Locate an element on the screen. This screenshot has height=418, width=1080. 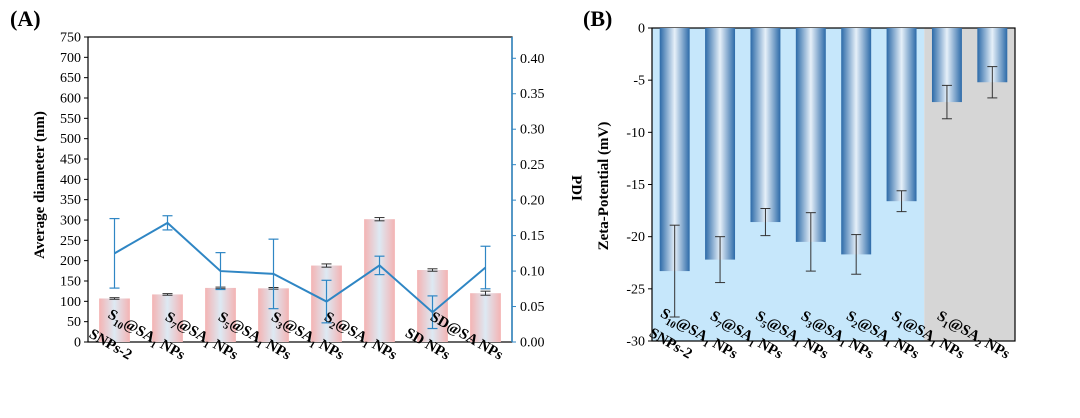
panel-a-ytick-label: 400 is located at coordinates (70, 180).